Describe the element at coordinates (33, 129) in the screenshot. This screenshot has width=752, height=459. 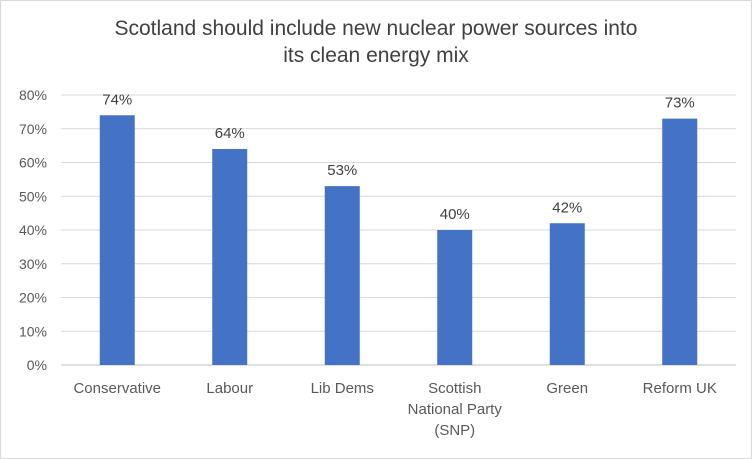
I see `y-tick-label: 70%` at that location.